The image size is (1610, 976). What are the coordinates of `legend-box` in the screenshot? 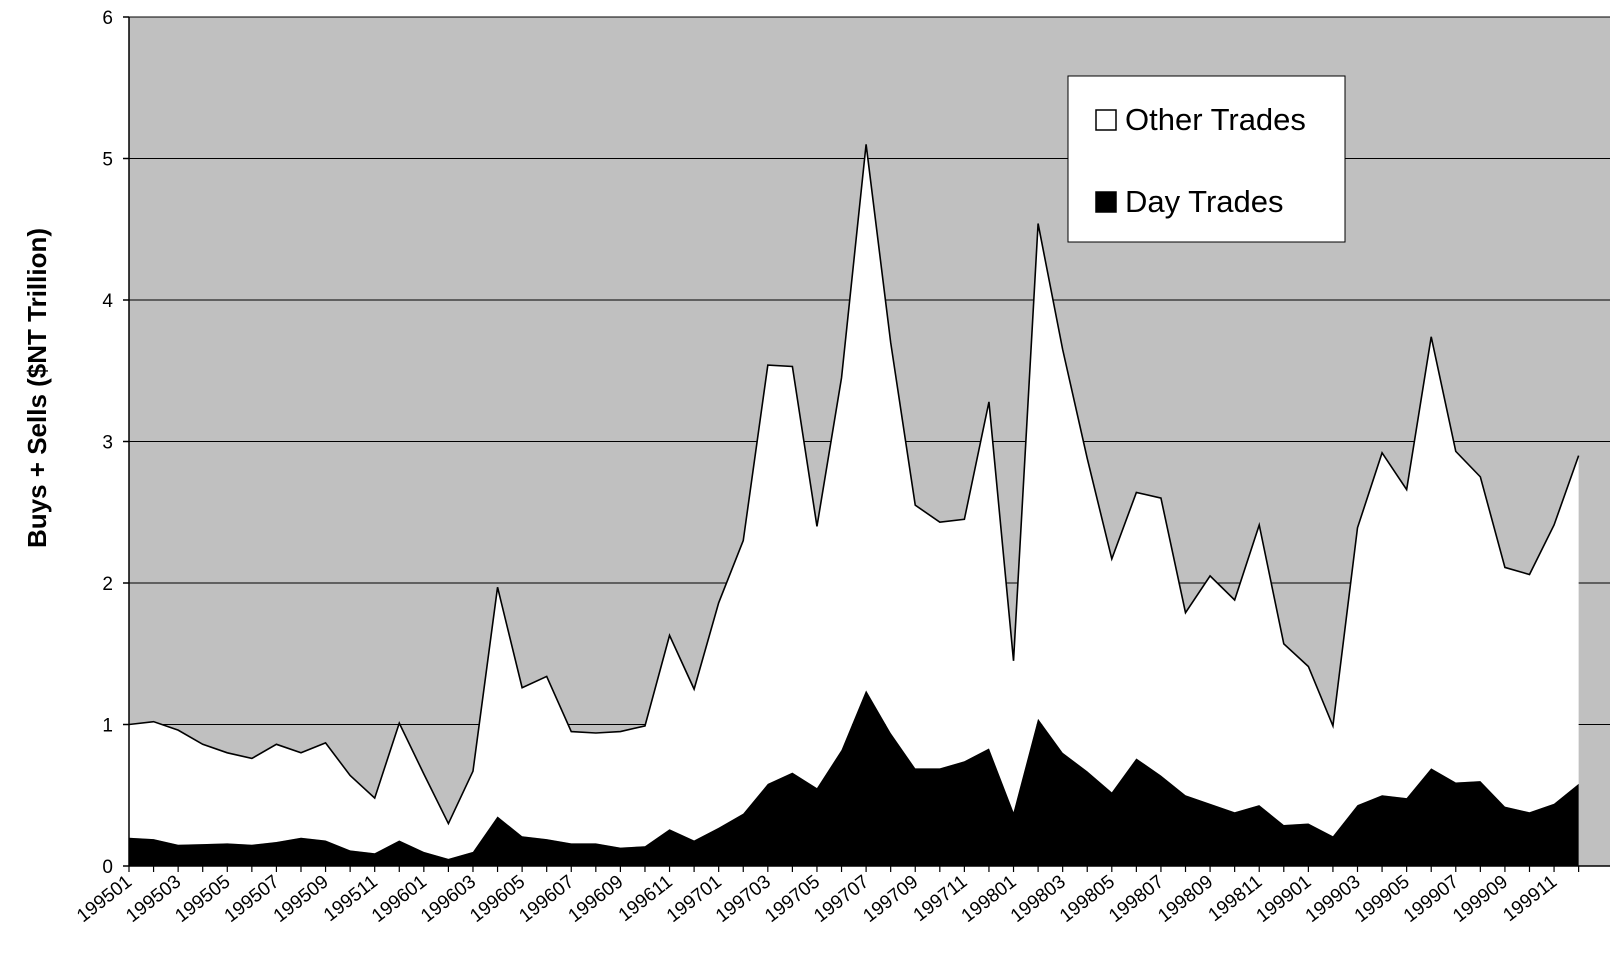 It's located at (1206, 159).